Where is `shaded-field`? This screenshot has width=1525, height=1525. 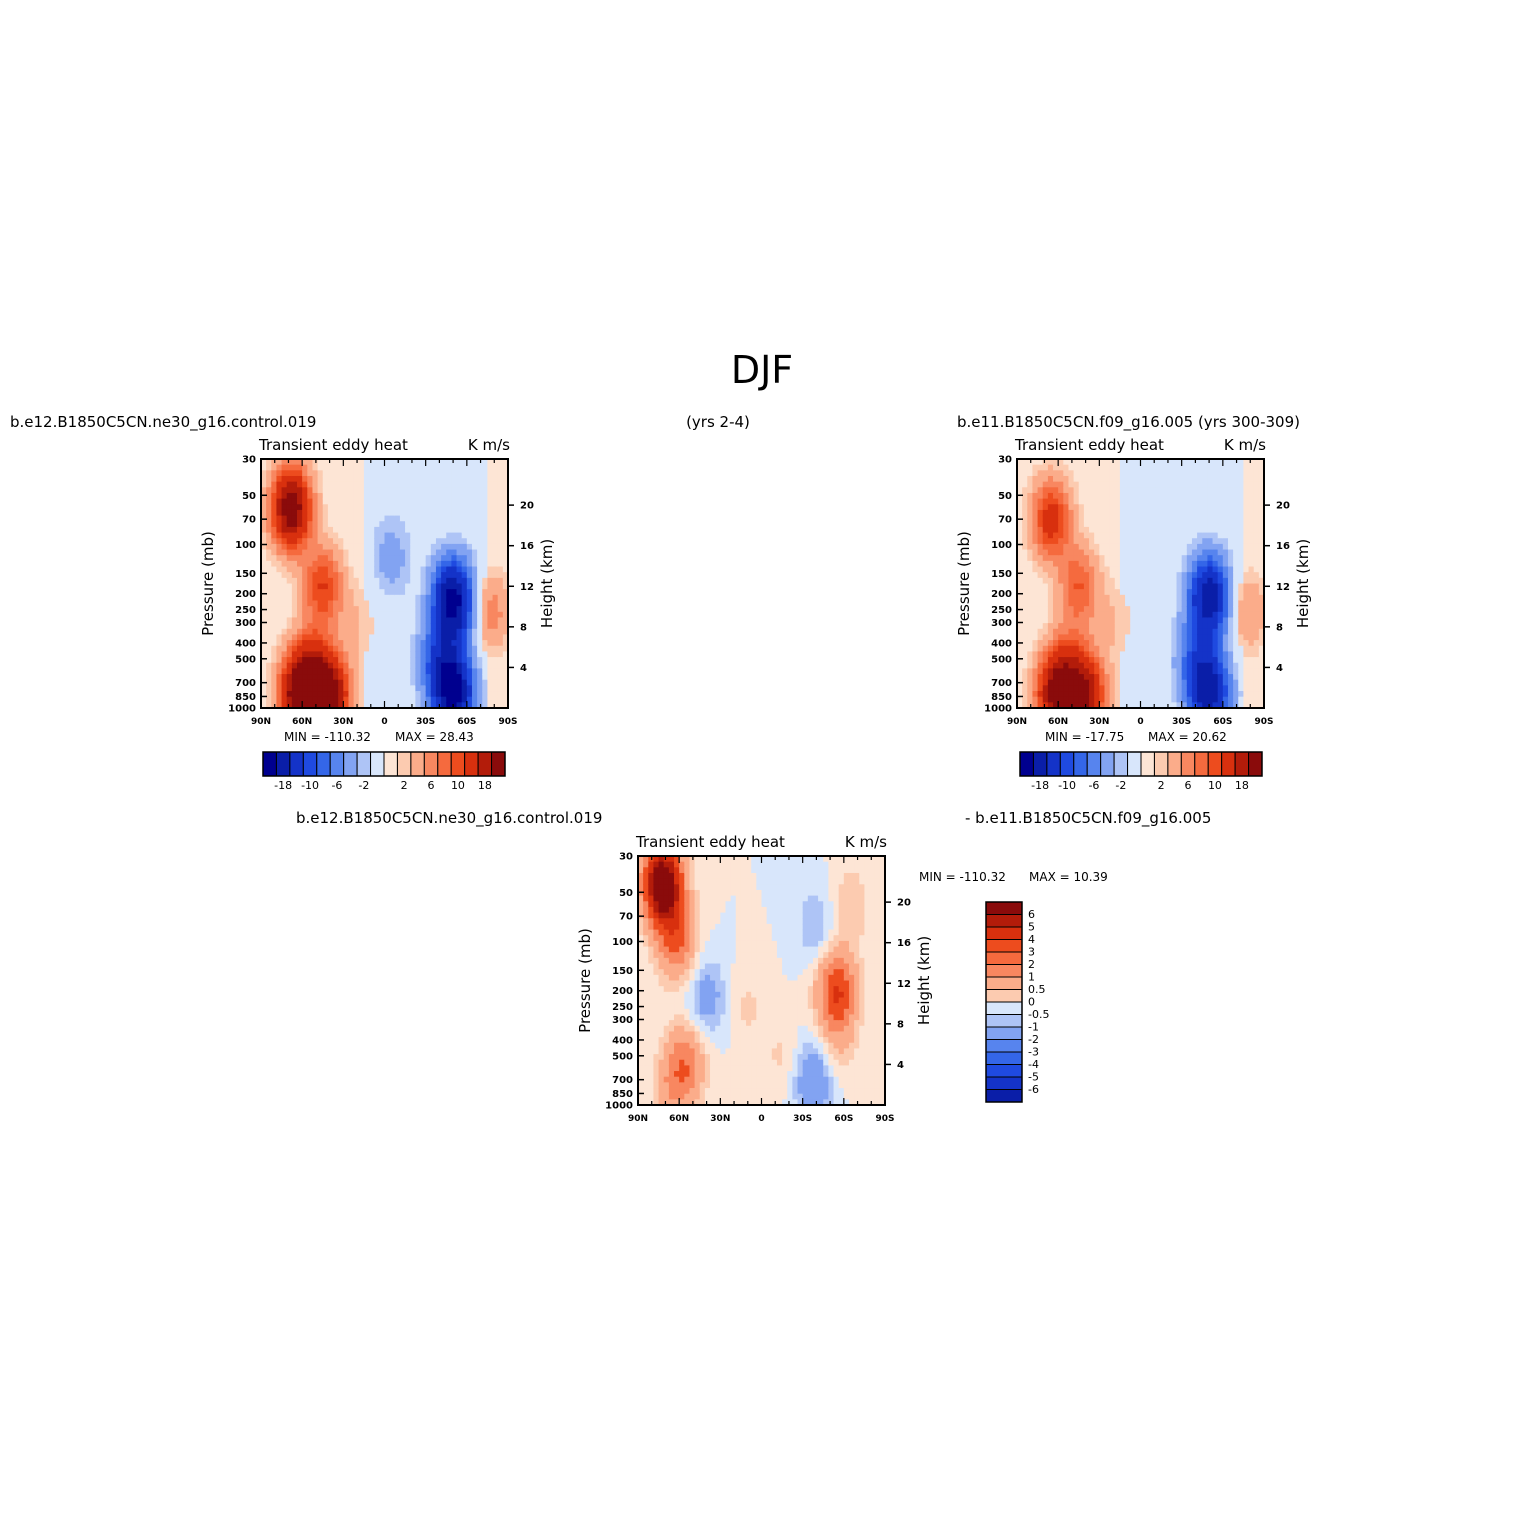 shaded-field is located at coordinates (762, 981).